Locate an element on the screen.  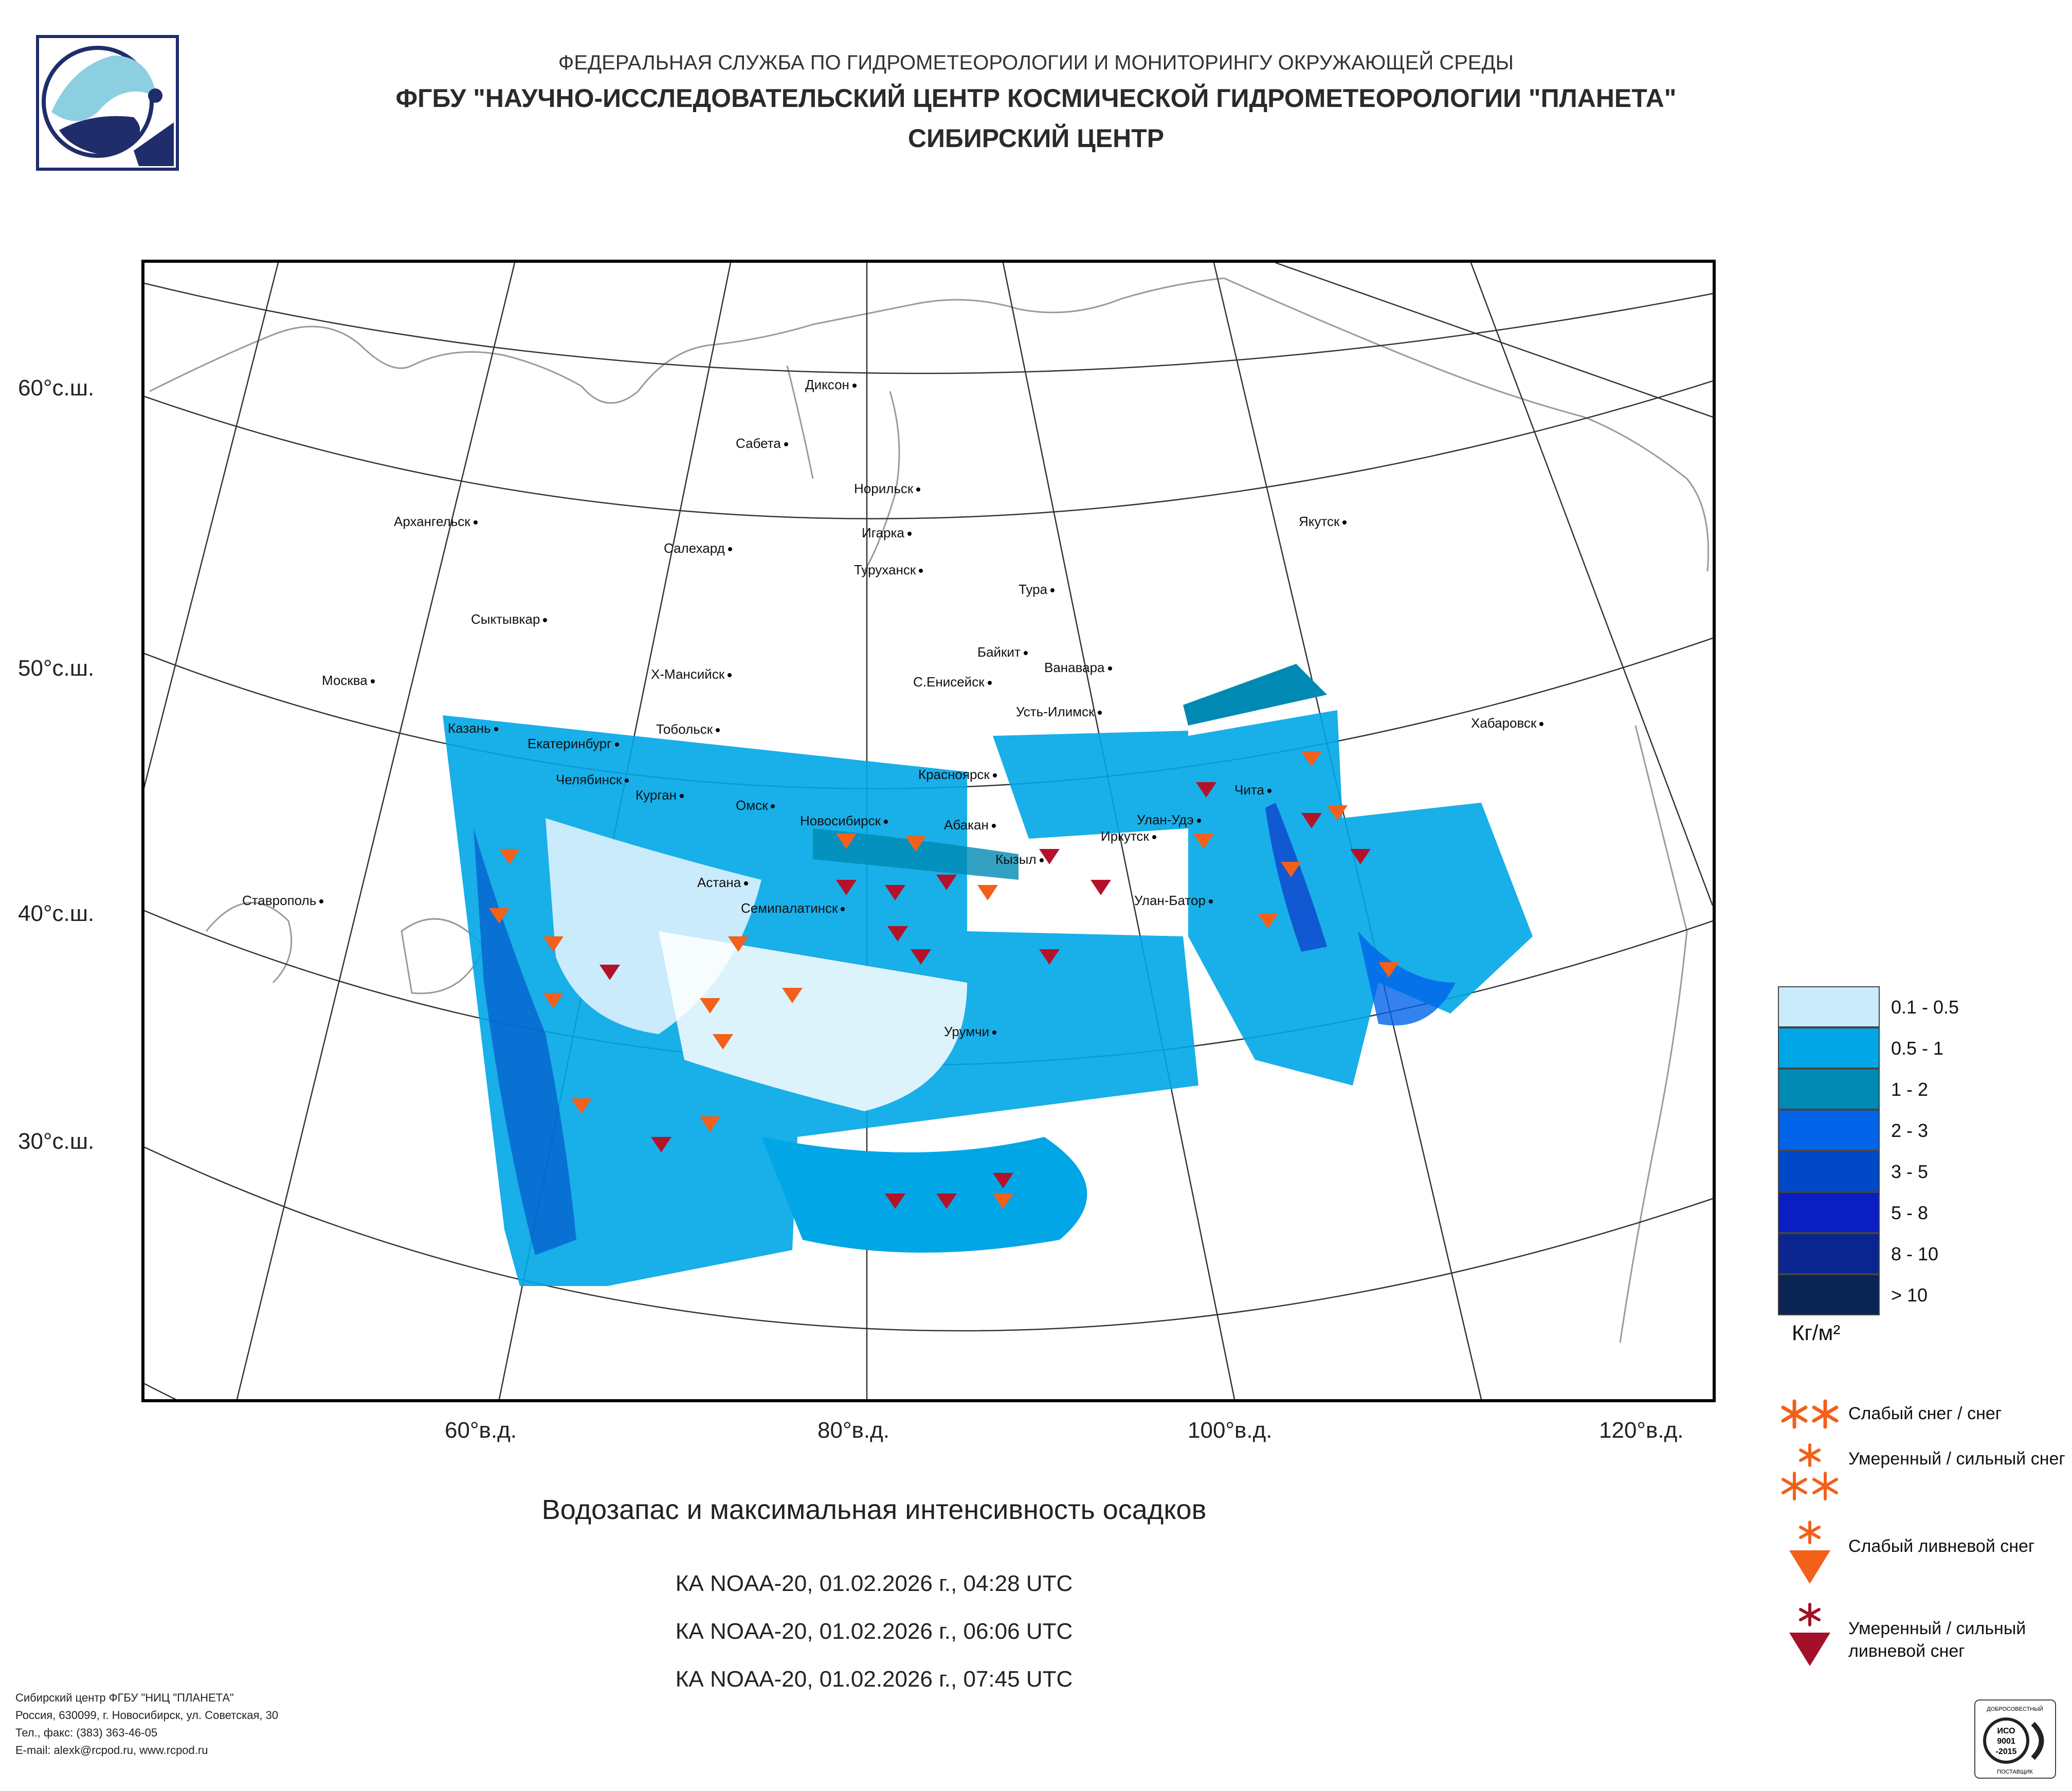
legend-item: 0.1 - 0.5 is located at coordinates (1868, 1006).